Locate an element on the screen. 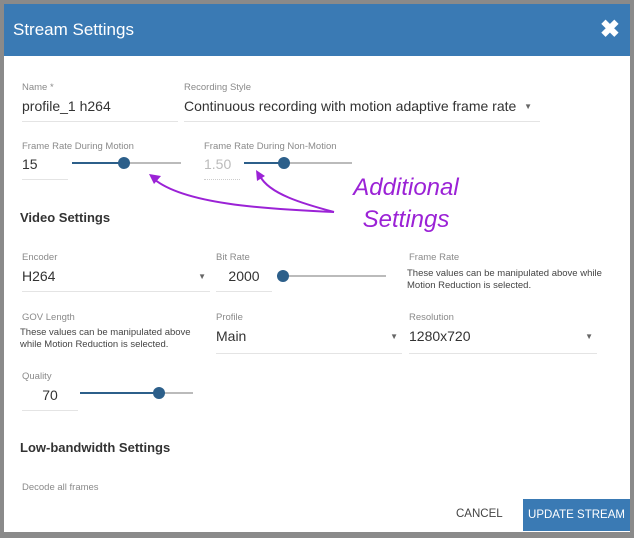 The width and height of the screenshot is (634, 538). dialog-title: Stream Settings is located at coordinates (73, 29).